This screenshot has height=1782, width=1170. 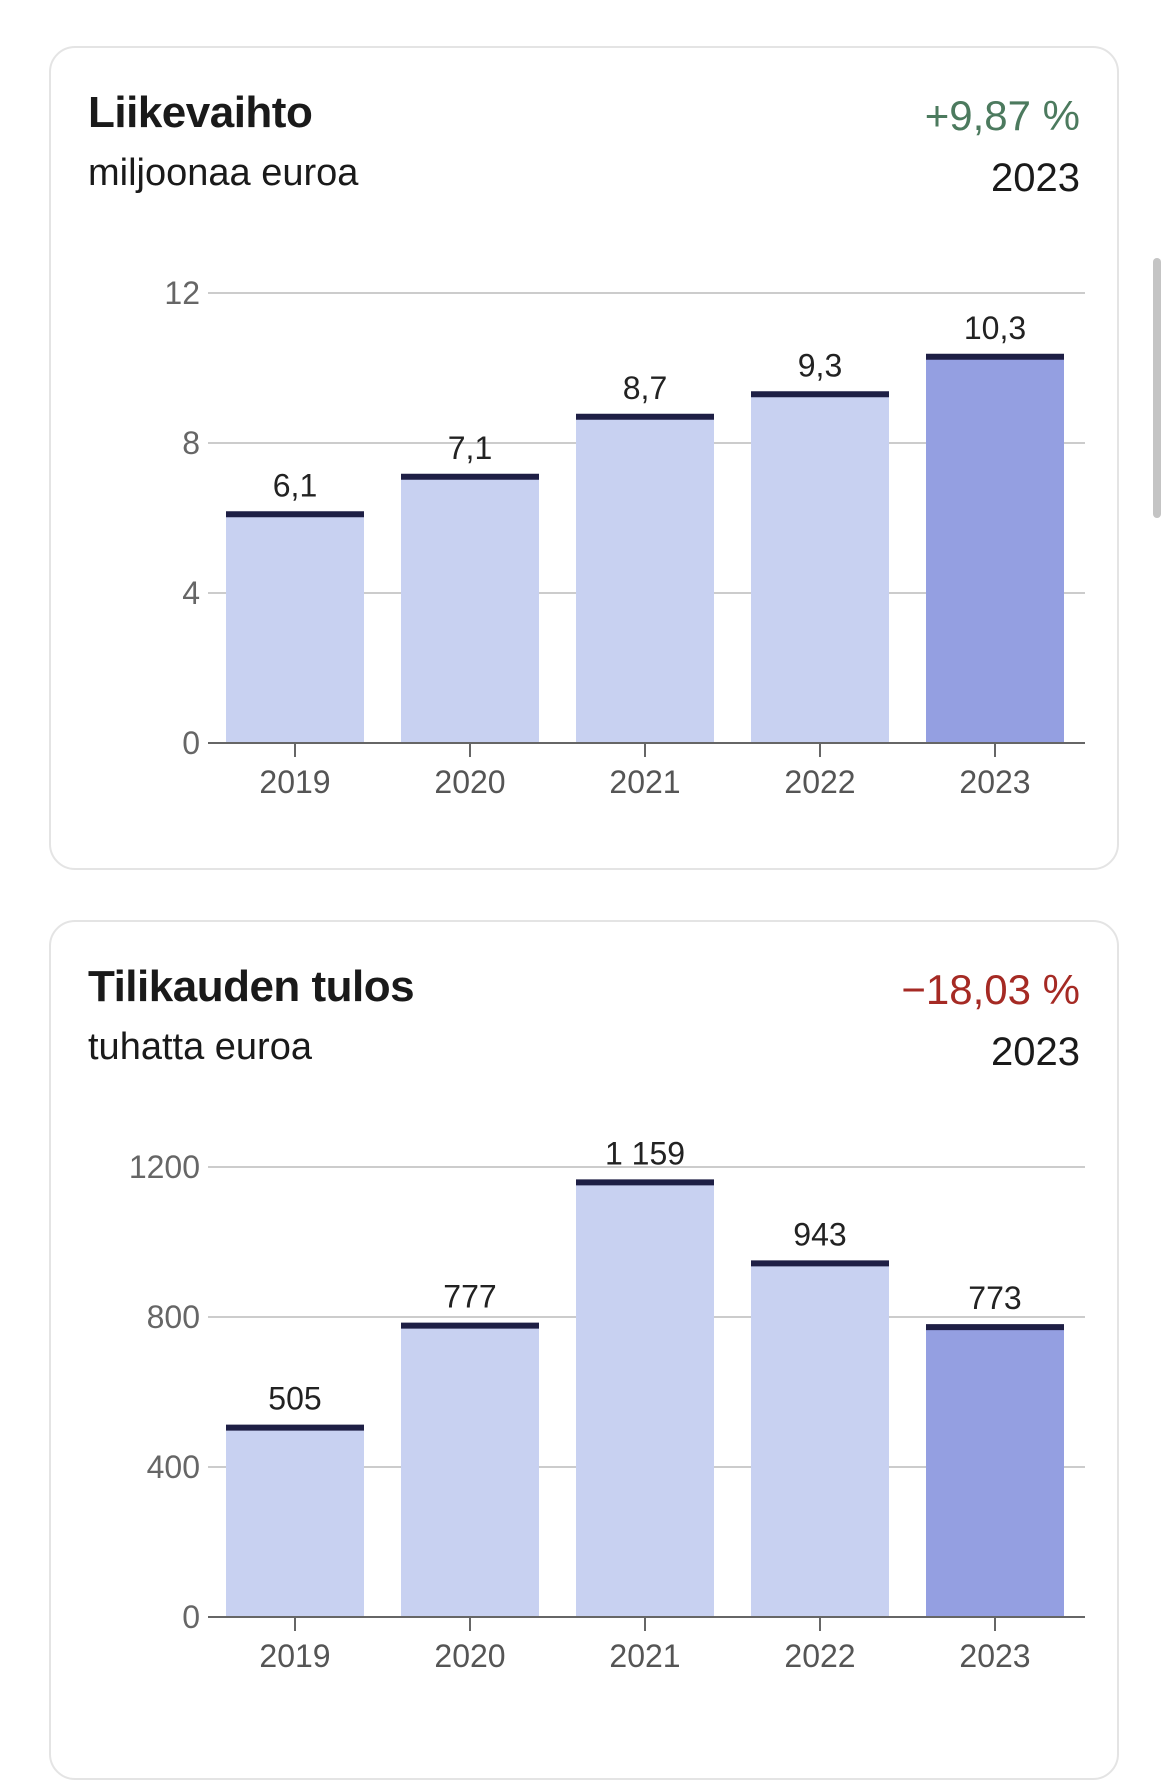 I want to click on y-tick-label: 12, so click(x=182, y=293).